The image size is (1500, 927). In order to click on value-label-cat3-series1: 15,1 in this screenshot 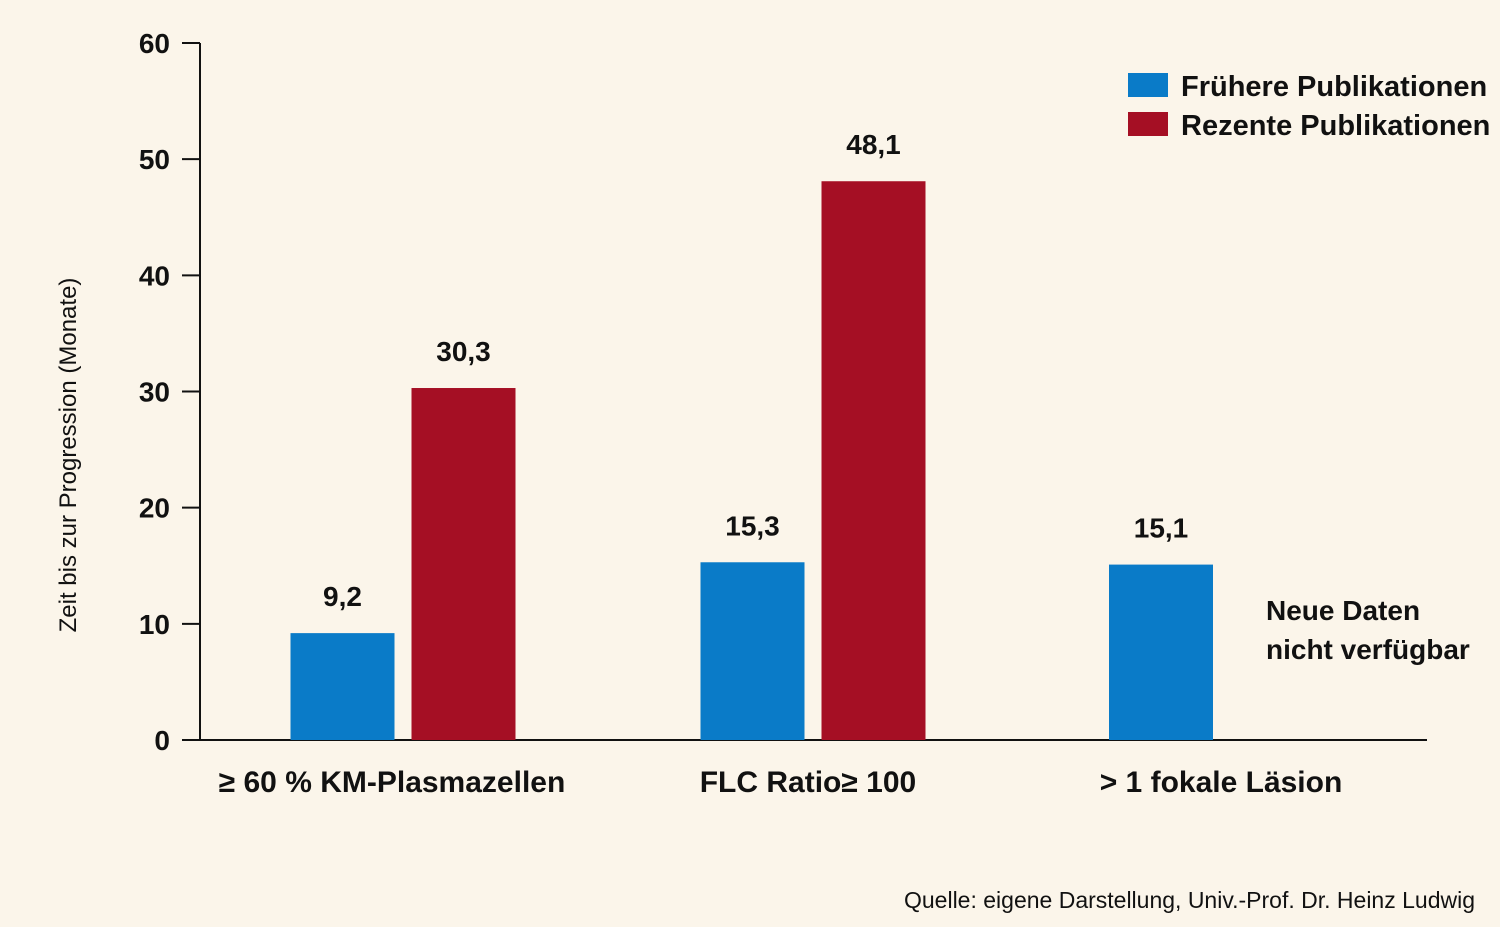, I will do `click(1161, 528)`.